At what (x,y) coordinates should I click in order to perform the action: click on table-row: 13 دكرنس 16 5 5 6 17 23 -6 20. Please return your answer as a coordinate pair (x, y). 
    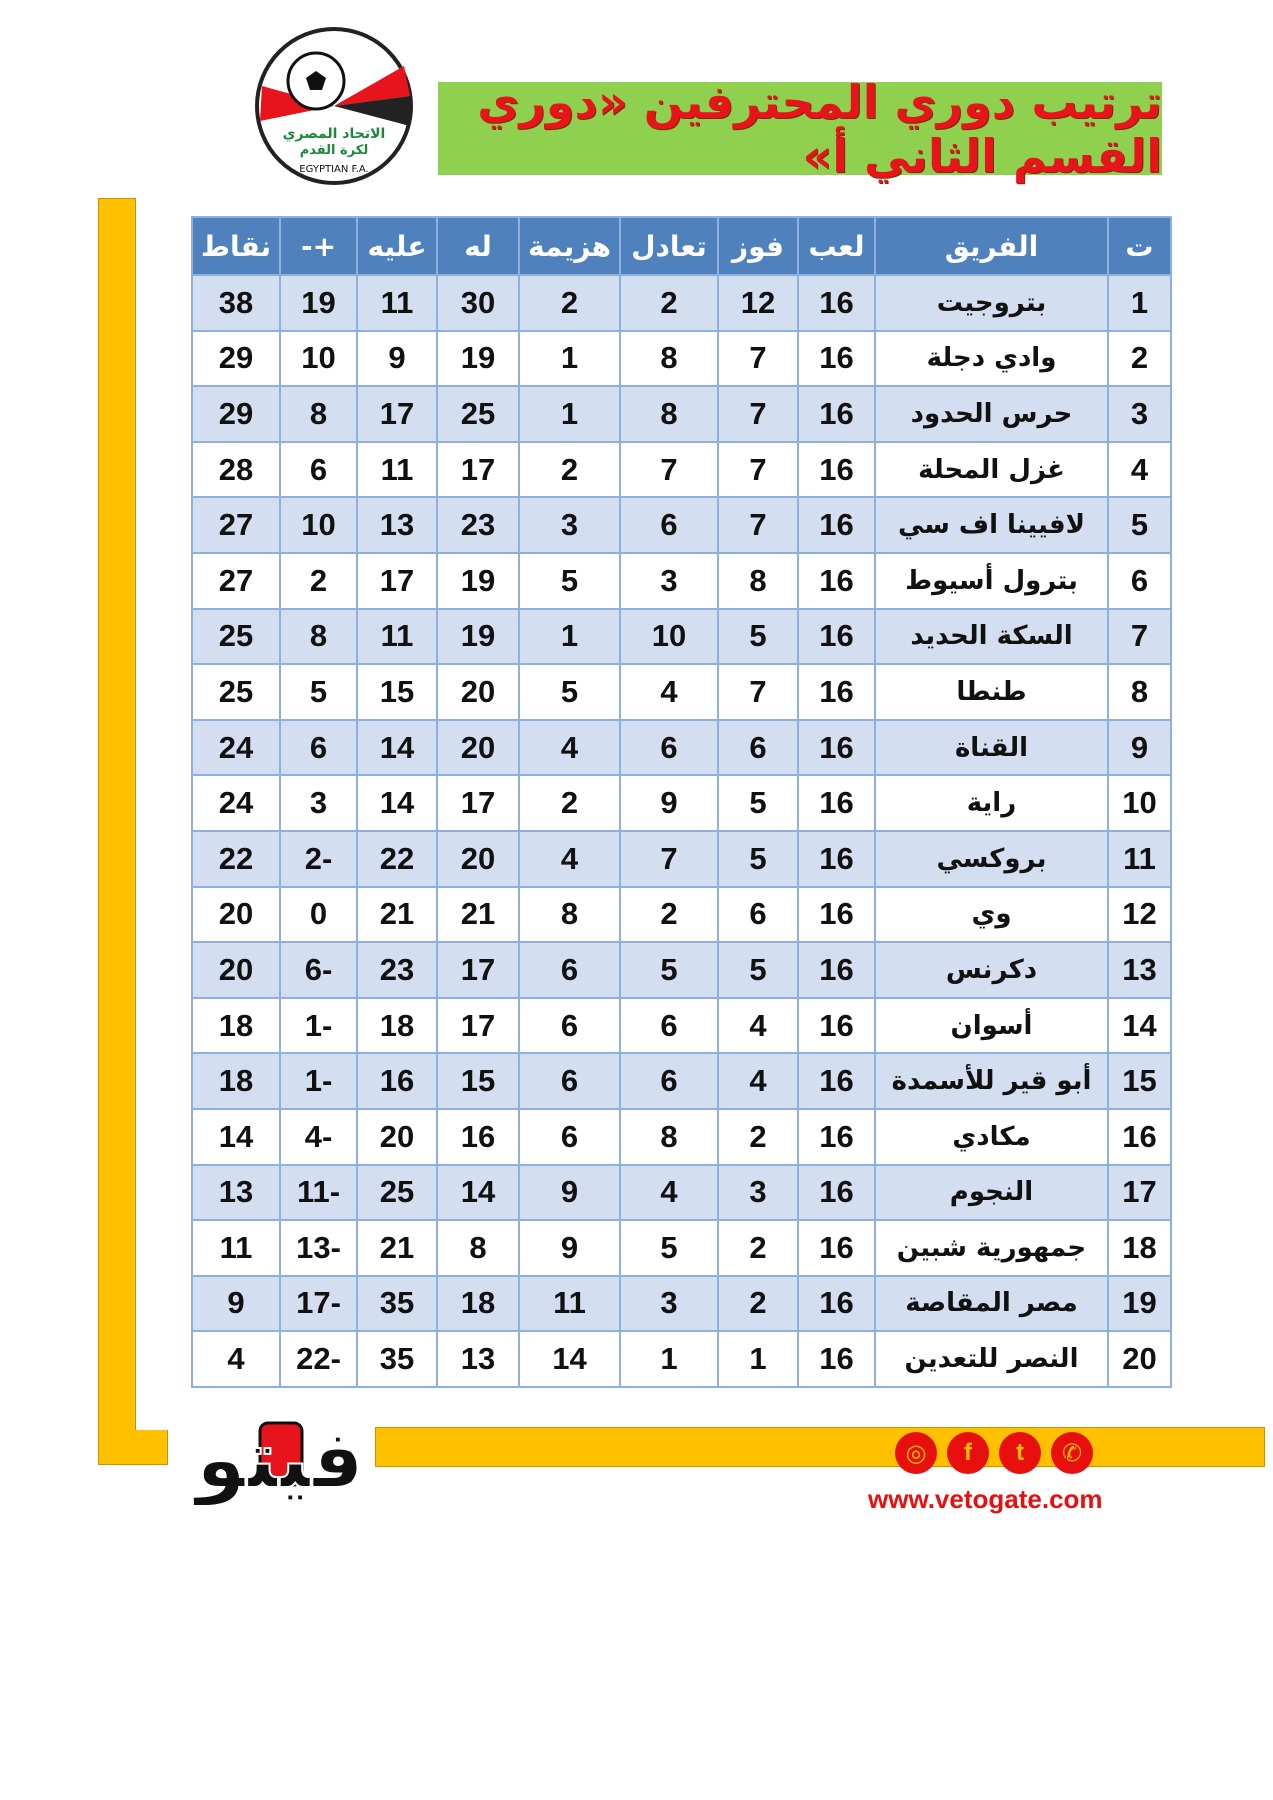
    Looking at the image, I should click on (681, 970).